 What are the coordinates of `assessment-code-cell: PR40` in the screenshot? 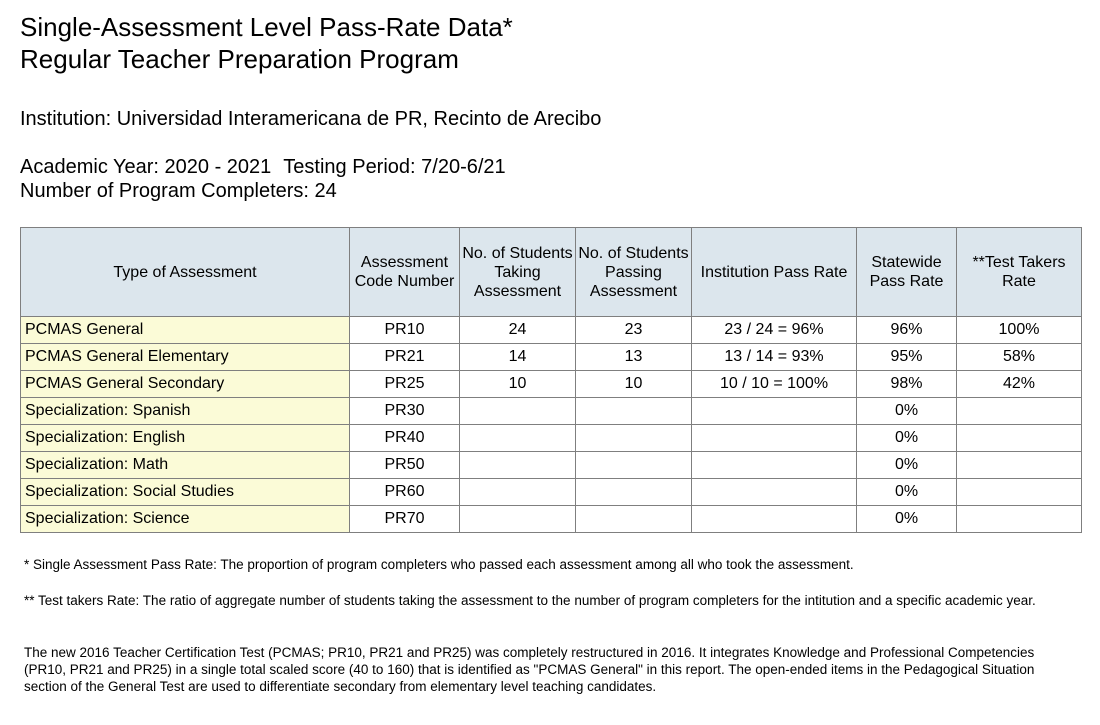 It's located at (404, 438).